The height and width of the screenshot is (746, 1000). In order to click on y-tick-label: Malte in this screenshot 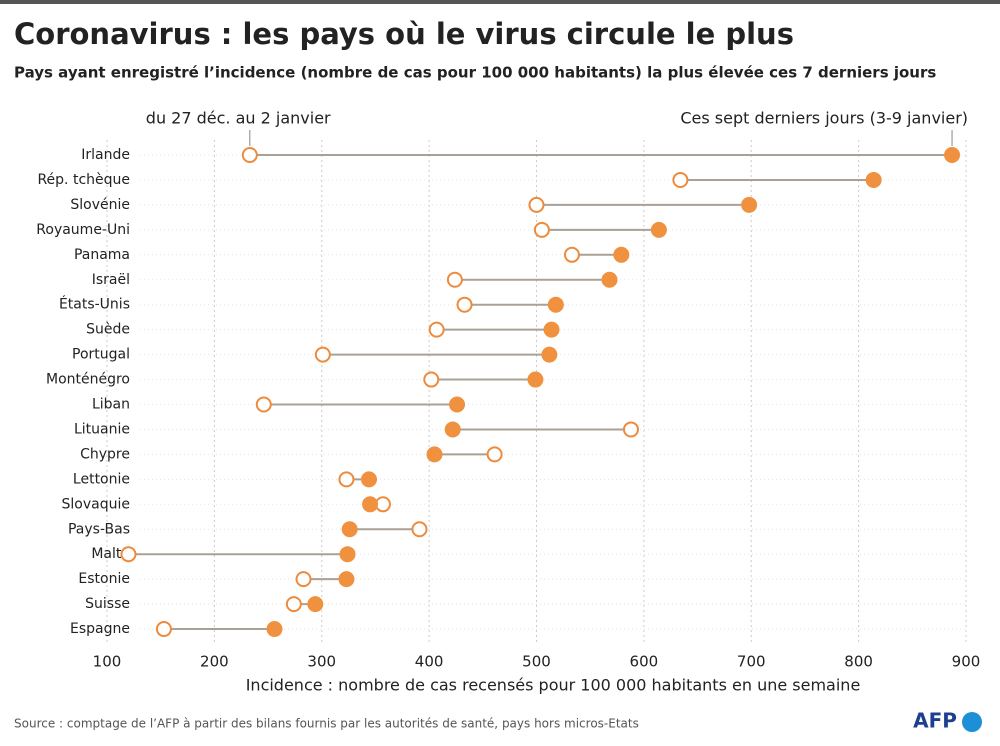, I will do `click(110, 554)`.